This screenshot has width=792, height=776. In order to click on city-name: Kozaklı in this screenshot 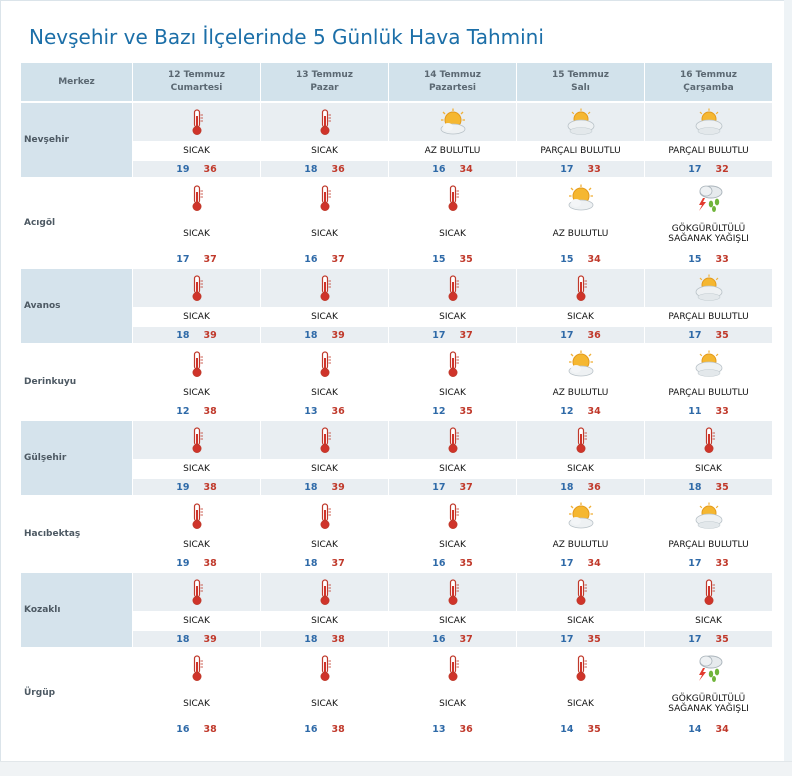, I will do `click(76, 610)`.